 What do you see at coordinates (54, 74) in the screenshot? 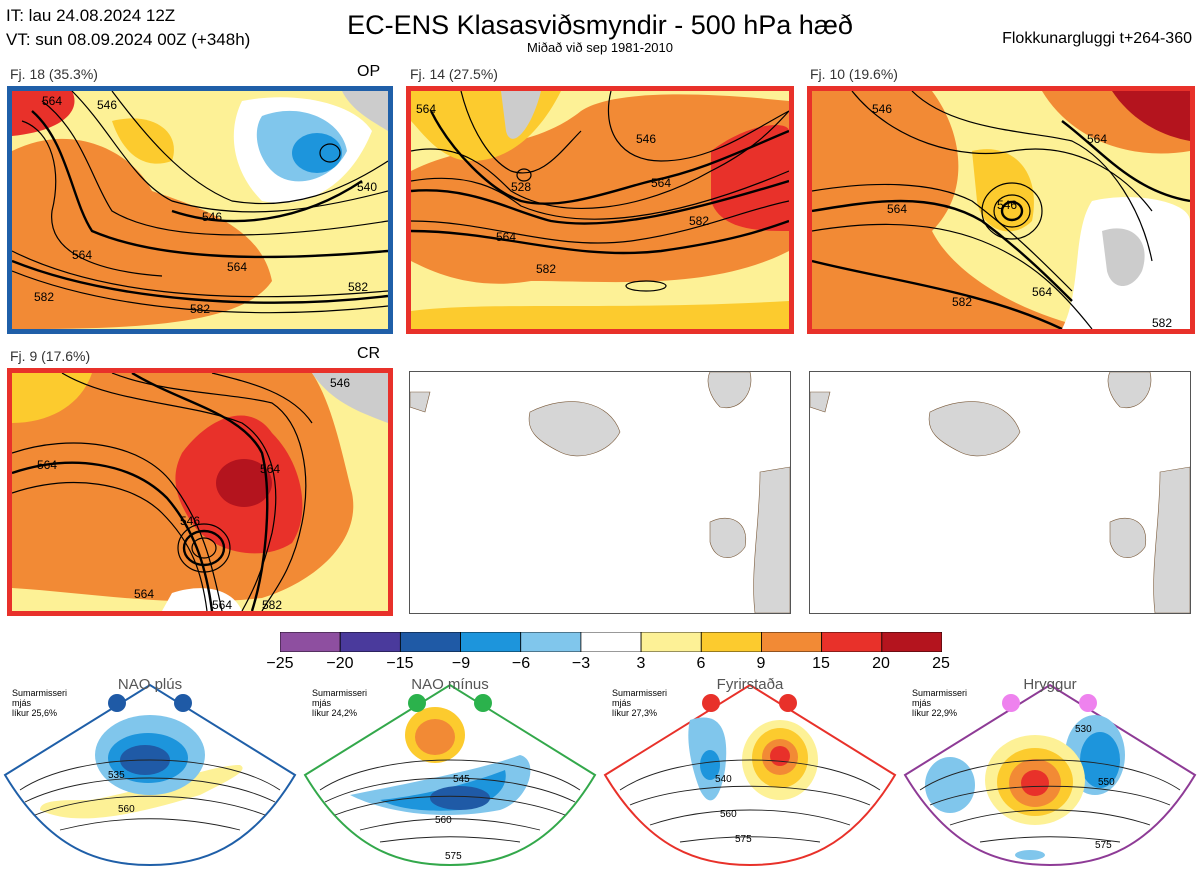
I see `panel-1-label: Fj. 18 (35.3%)` at bounding box center [54, 74].